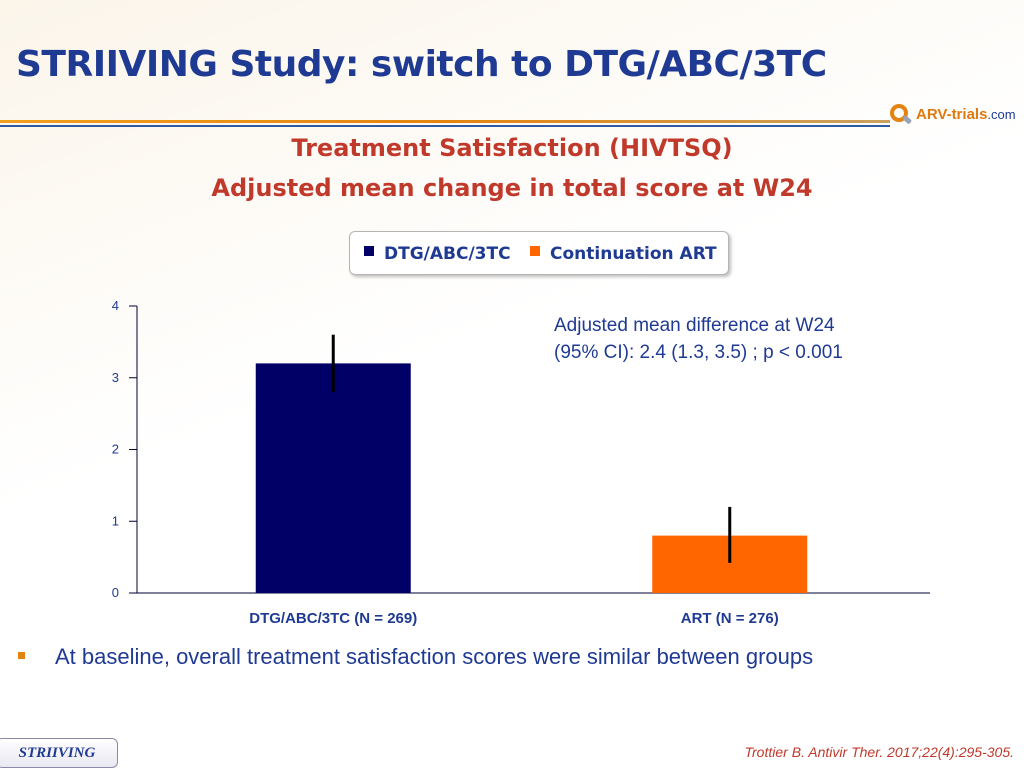 The height and width of the screenshot is (768, 1024). I want to click on legend-swatch-dtg, so click(369, 251).